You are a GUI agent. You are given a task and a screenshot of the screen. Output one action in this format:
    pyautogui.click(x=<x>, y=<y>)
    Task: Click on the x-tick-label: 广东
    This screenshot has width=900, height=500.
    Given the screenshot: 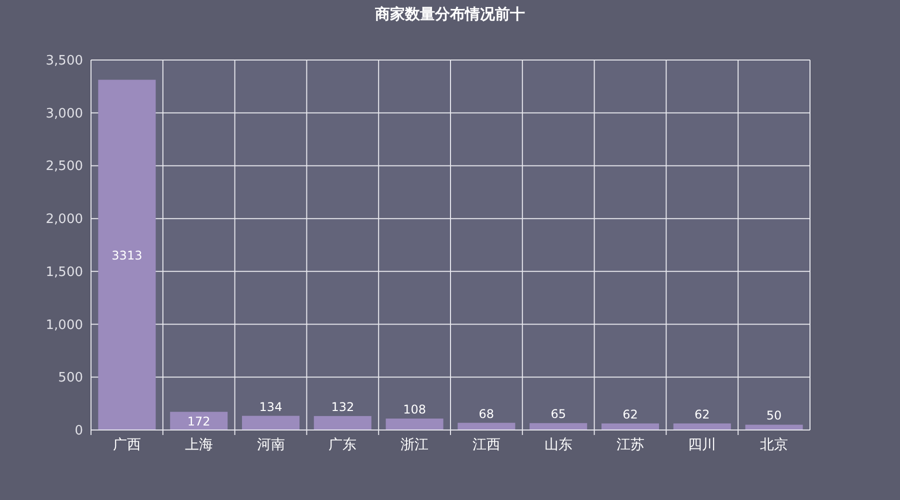 What is the action you would take?
    pyautogui.click(x=342, y=445)
    